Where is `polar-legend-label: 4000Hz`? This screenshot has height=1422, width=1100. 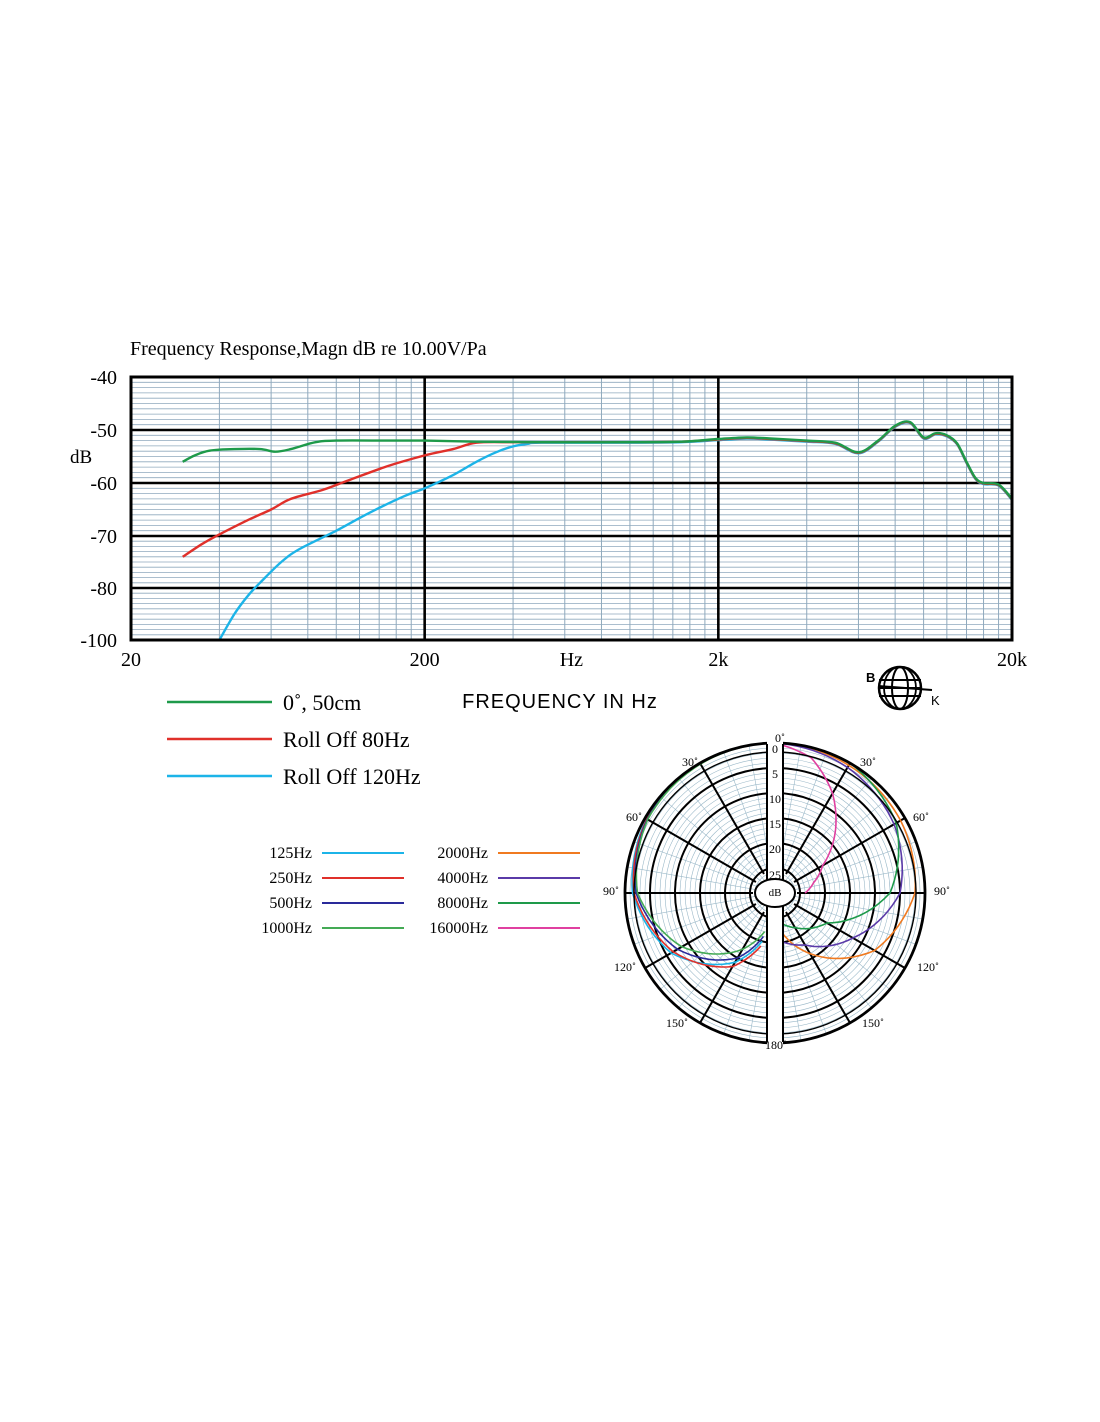 polar-legend-label: 4000Hz is located at coordinates (462, 878).